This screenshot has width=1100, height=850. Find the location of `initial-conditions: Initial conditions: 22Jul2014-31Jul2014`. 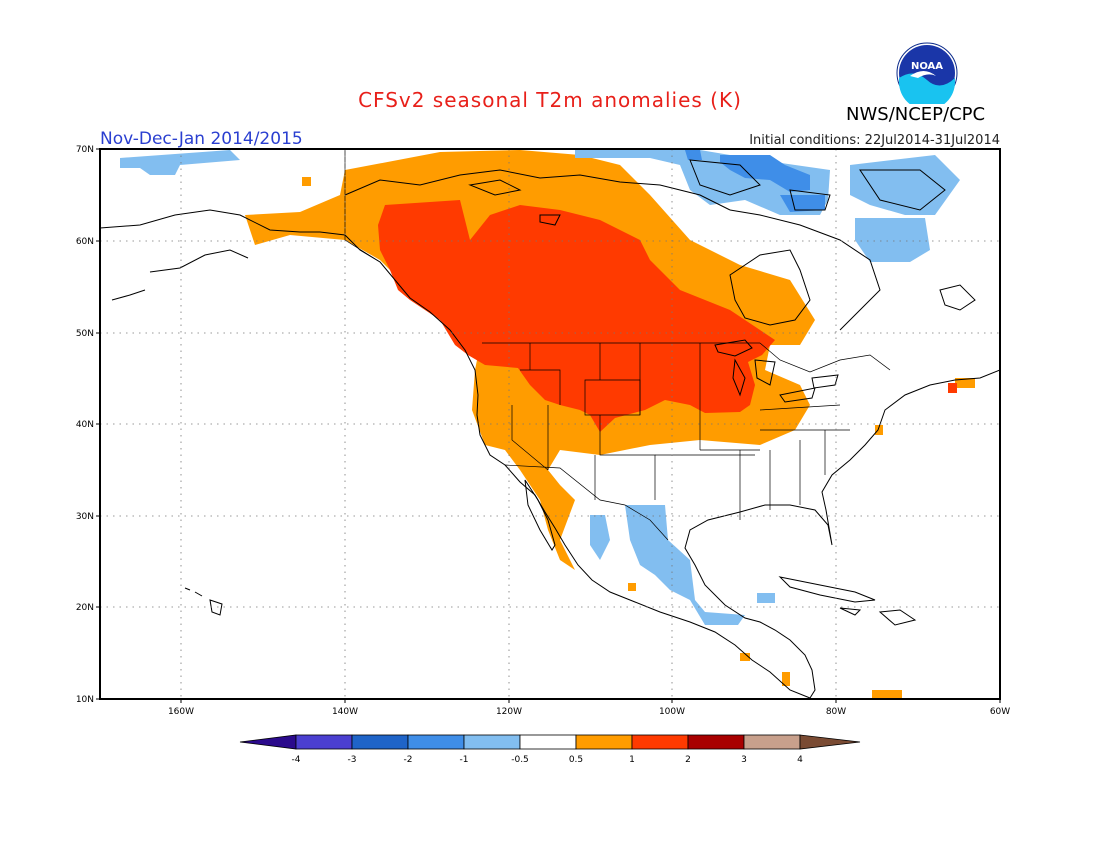

initial-conditions: Initial conditions: 22Jul2014-31Jul2014 is located at coordinates (874, 140).